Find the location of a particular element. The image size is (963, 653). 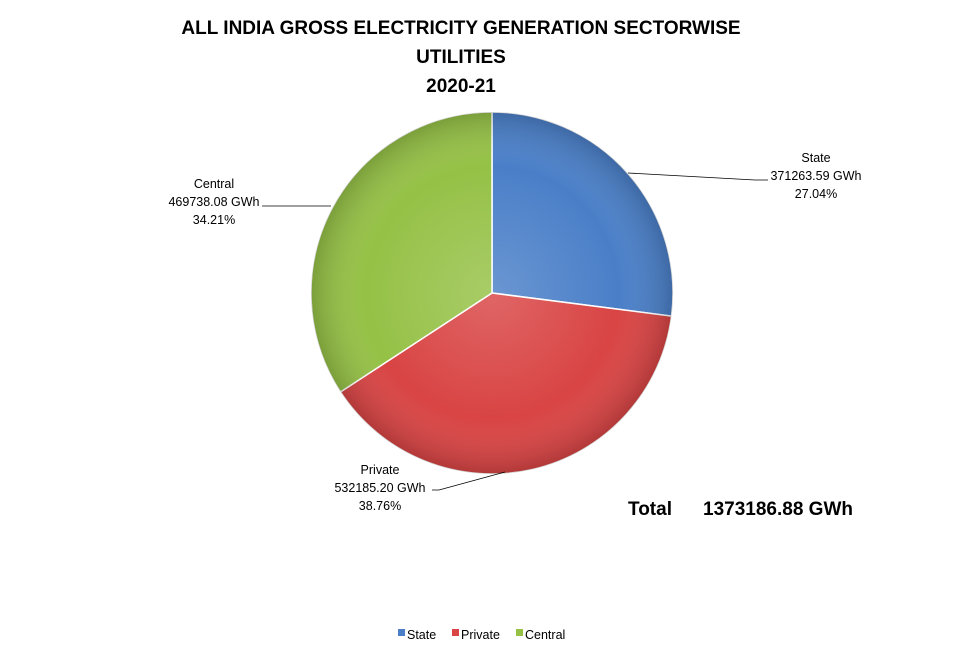

chart-title-line-2: UTILITIES is located at coordinates (461, 57).